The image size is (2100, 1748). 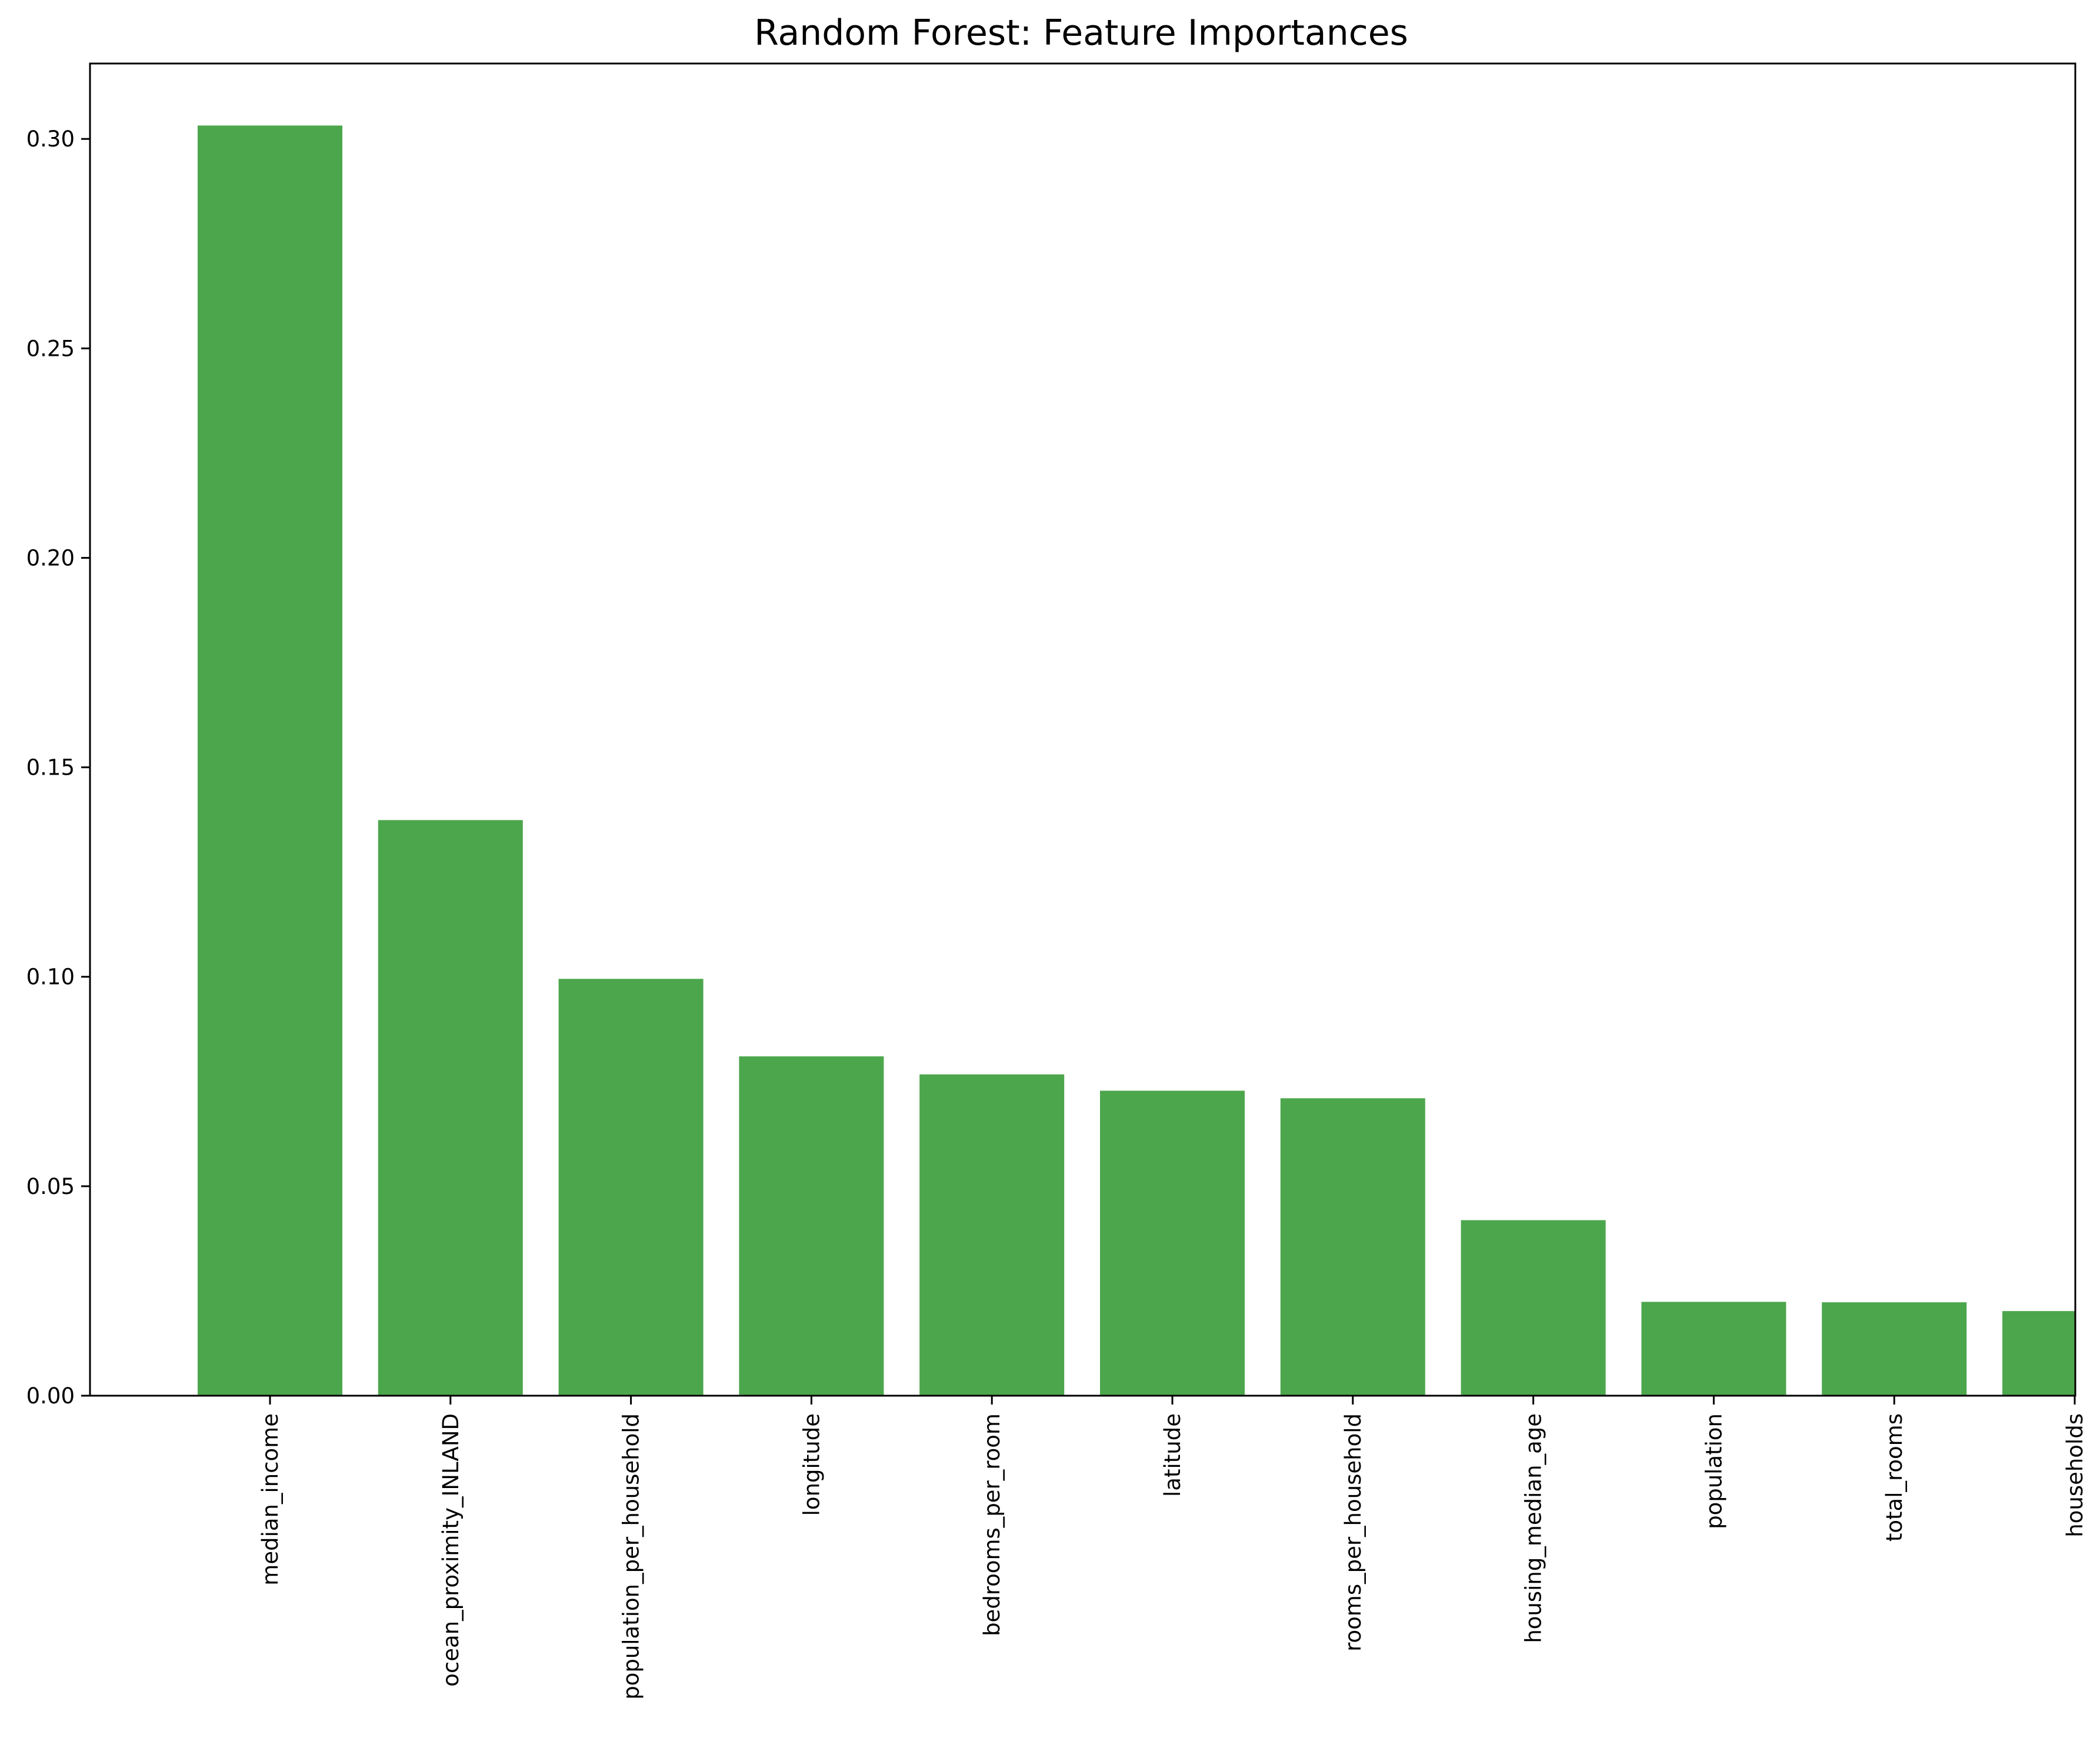 What do you see at coordinates (811, 1464) in the screenshot?
I see `x-tick-label-longitude: longitude` at bounding box center [811, 1464].